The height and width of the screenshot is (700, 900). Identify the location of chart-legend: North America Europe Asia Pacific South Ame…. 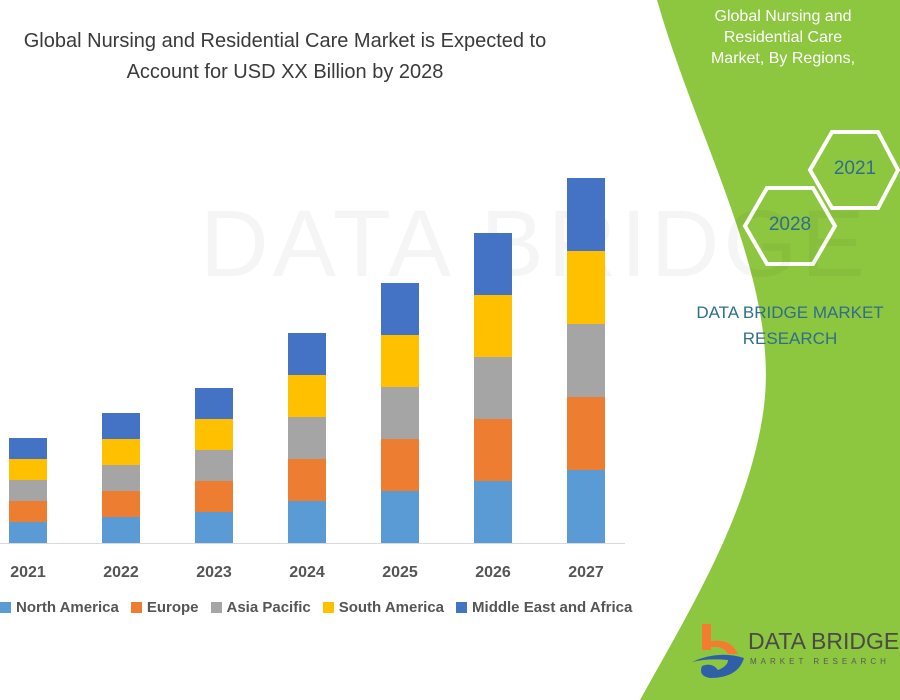
(320, 607).